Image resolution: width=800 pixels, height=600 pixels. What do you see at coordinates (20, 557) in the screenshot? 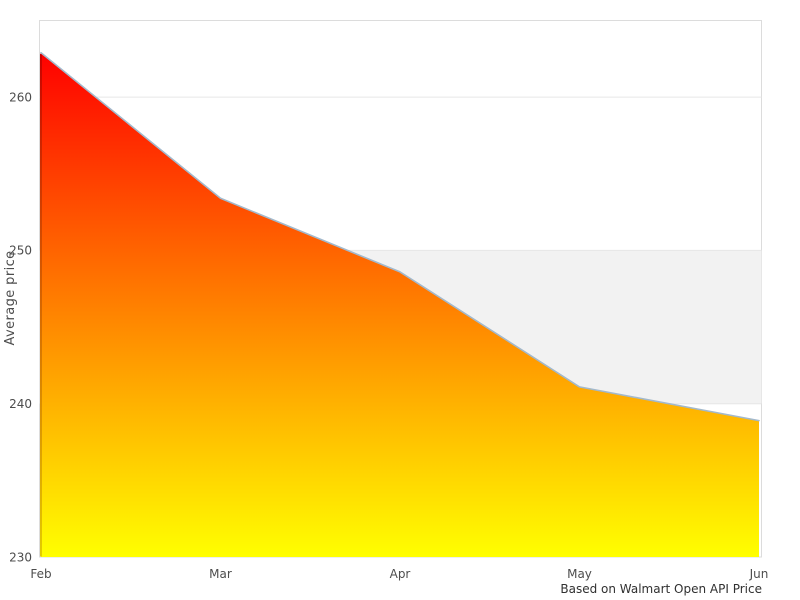
I see `y-tick-label-230: 230` at bounding box center [20, 557].